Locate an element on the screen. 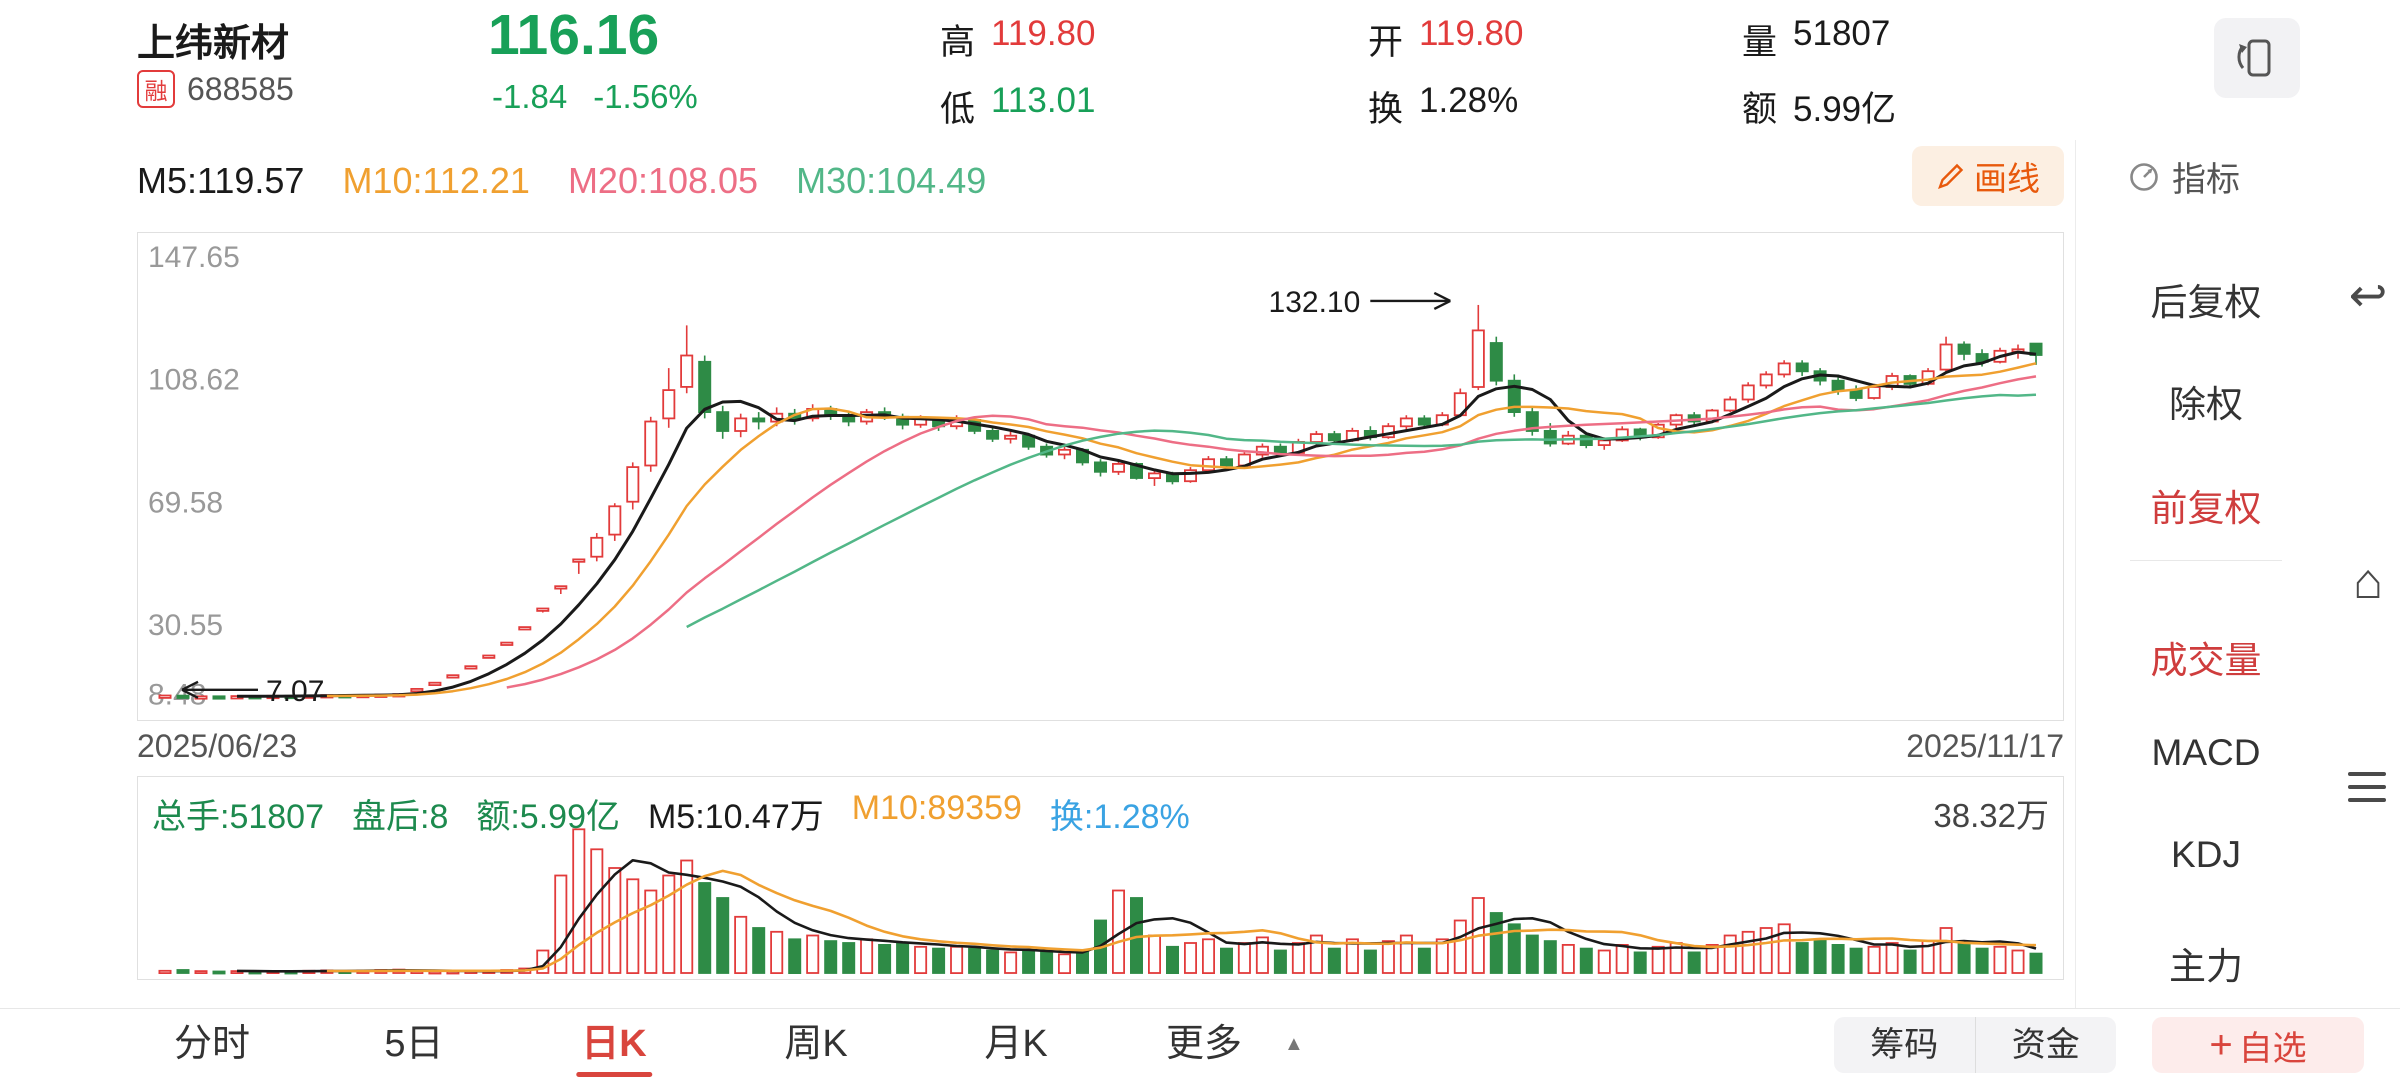  amount-value: 额:5.99亿 is located at coordinates (548, 817).